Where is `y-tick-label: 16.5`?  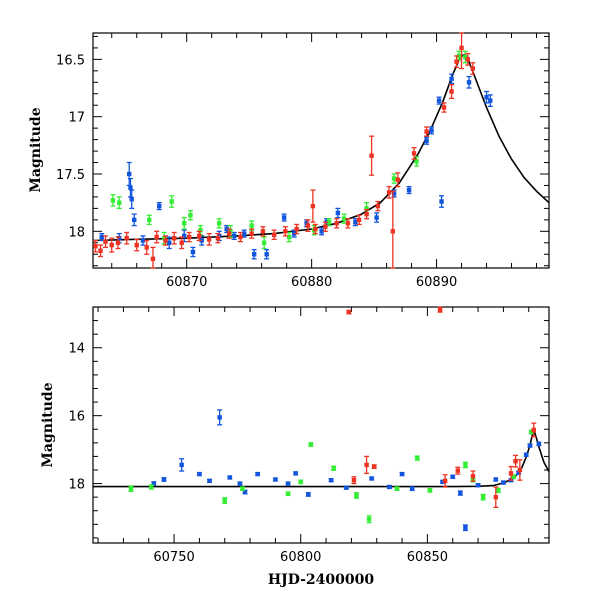 y-tick-label: 16.5 is located at coordinates (70, 60).